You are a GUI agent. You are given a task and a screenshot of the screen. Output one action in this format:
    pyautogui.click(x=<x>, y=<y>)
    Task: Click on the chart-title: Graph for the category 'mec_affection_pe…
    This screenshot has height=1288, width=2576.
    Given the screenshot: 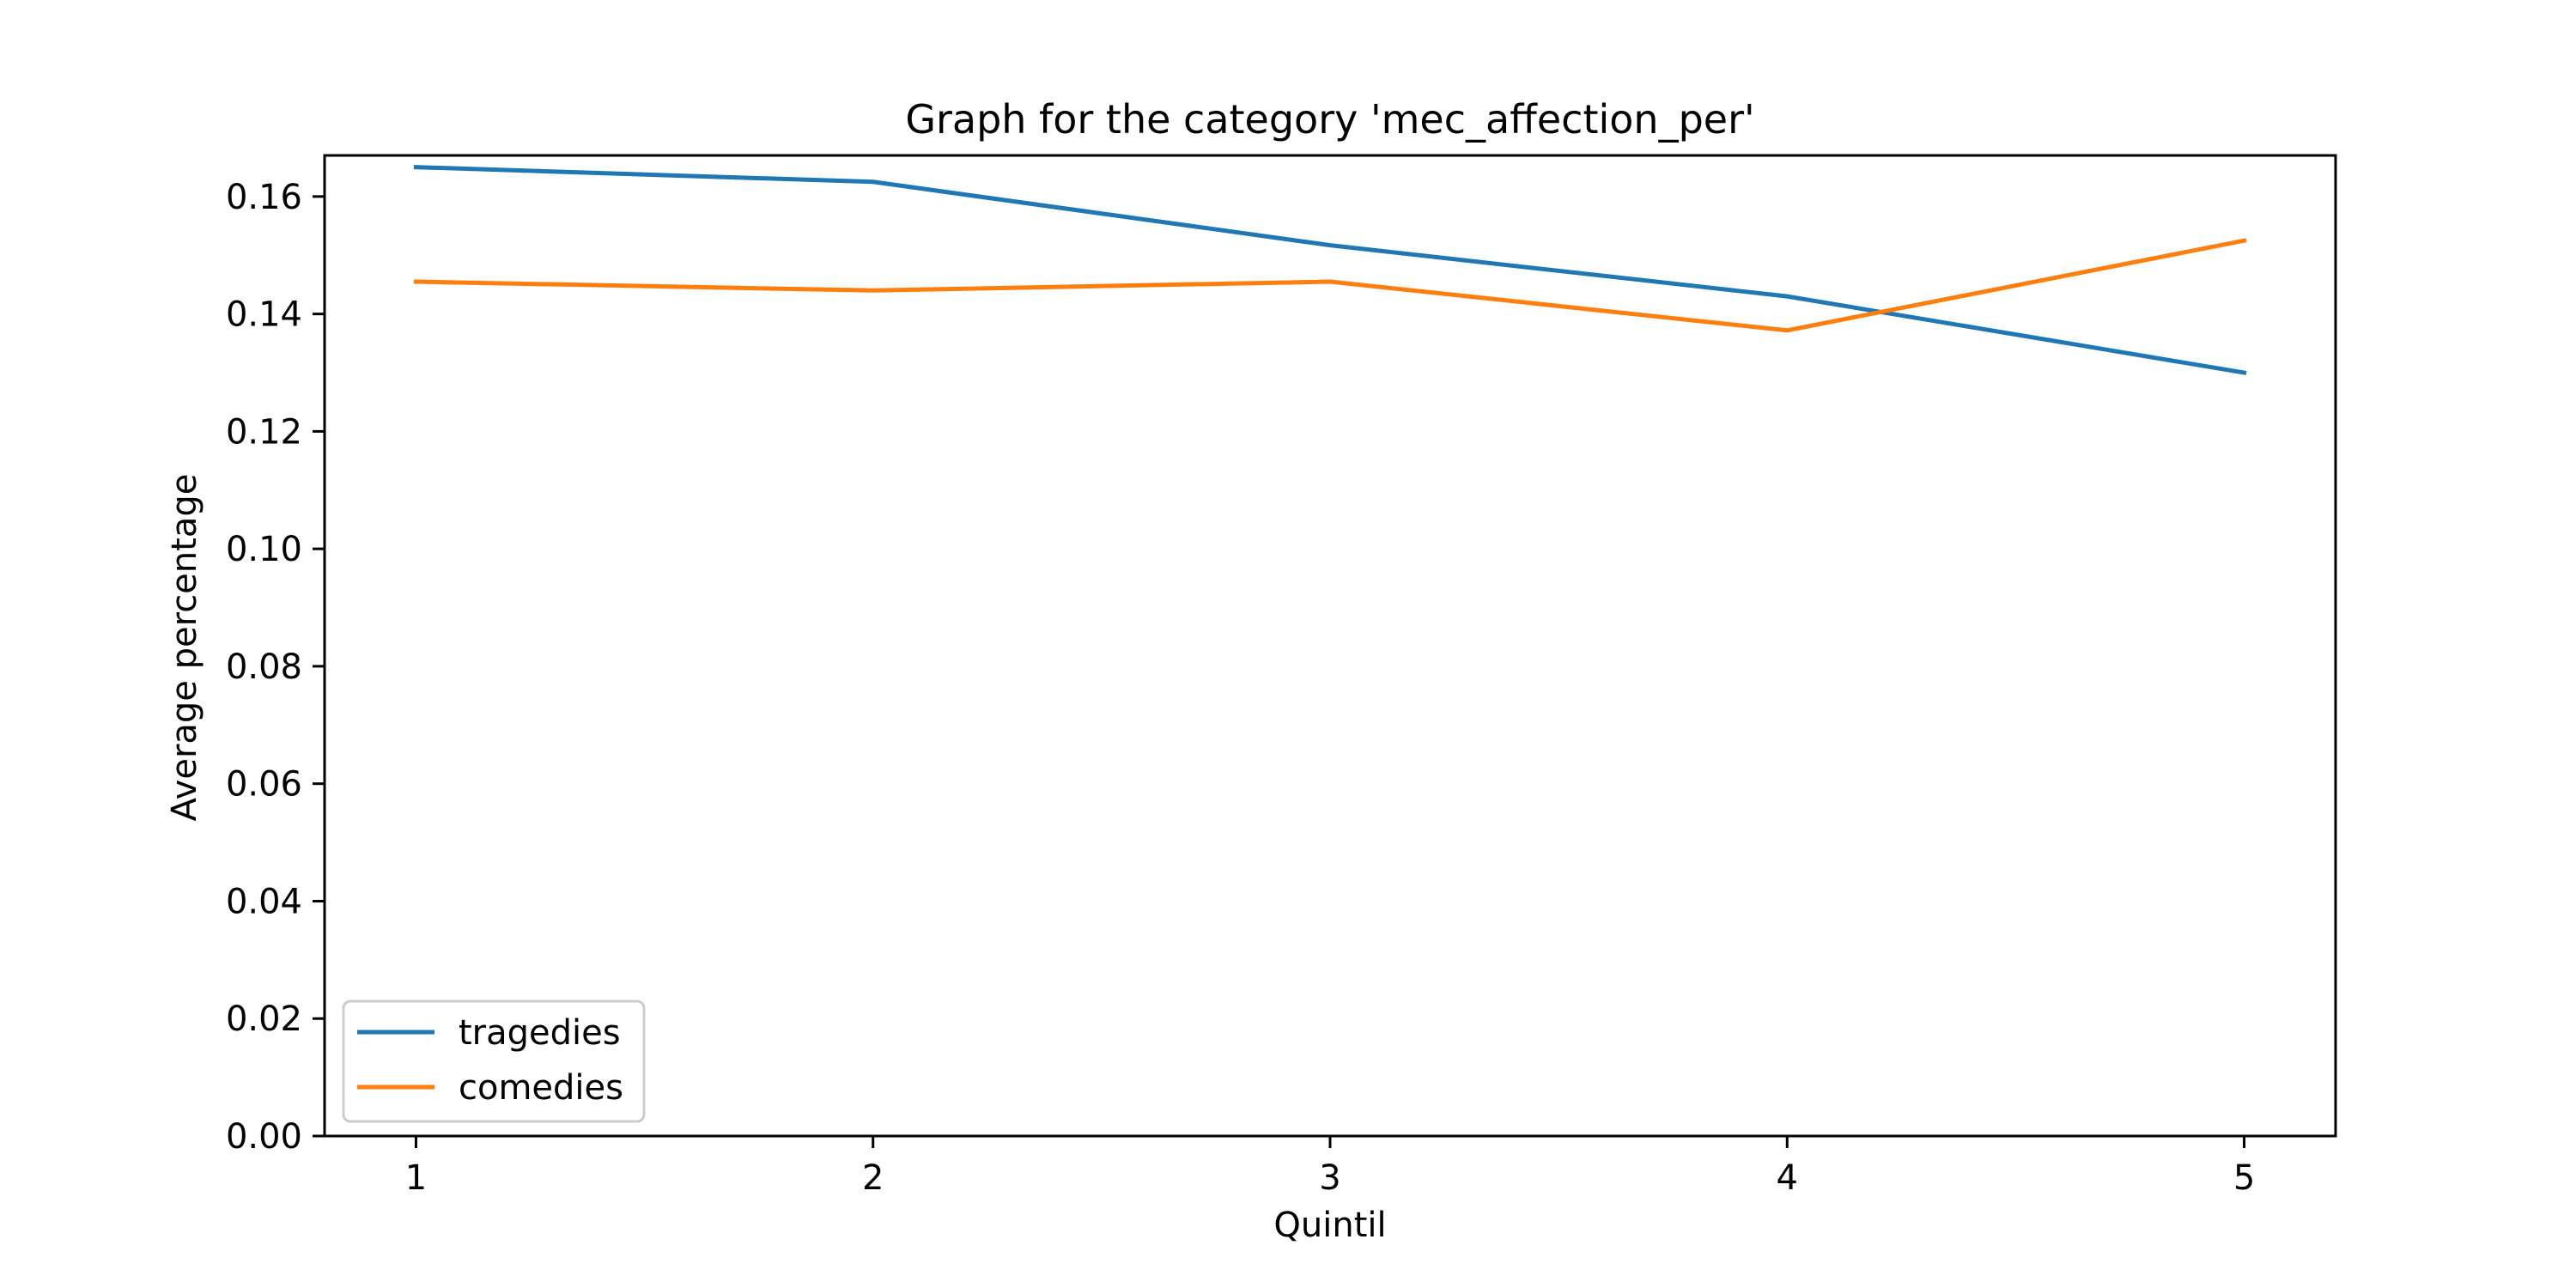 What is the action you would take?
    pyautogui.click(x=1330, y=119)
    